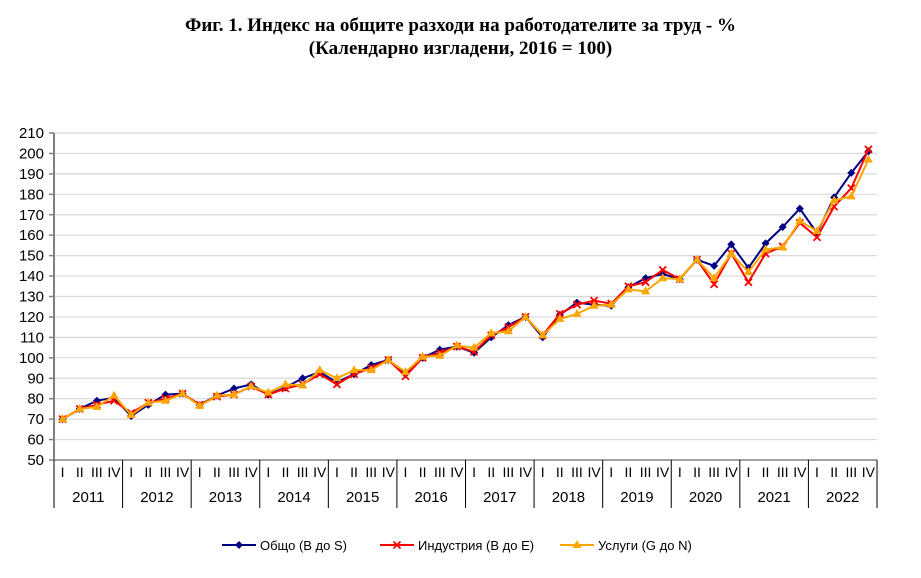 The width and height of the screenshot is (921, 578). I want to click on year-label: 2011, so click(88, 497).